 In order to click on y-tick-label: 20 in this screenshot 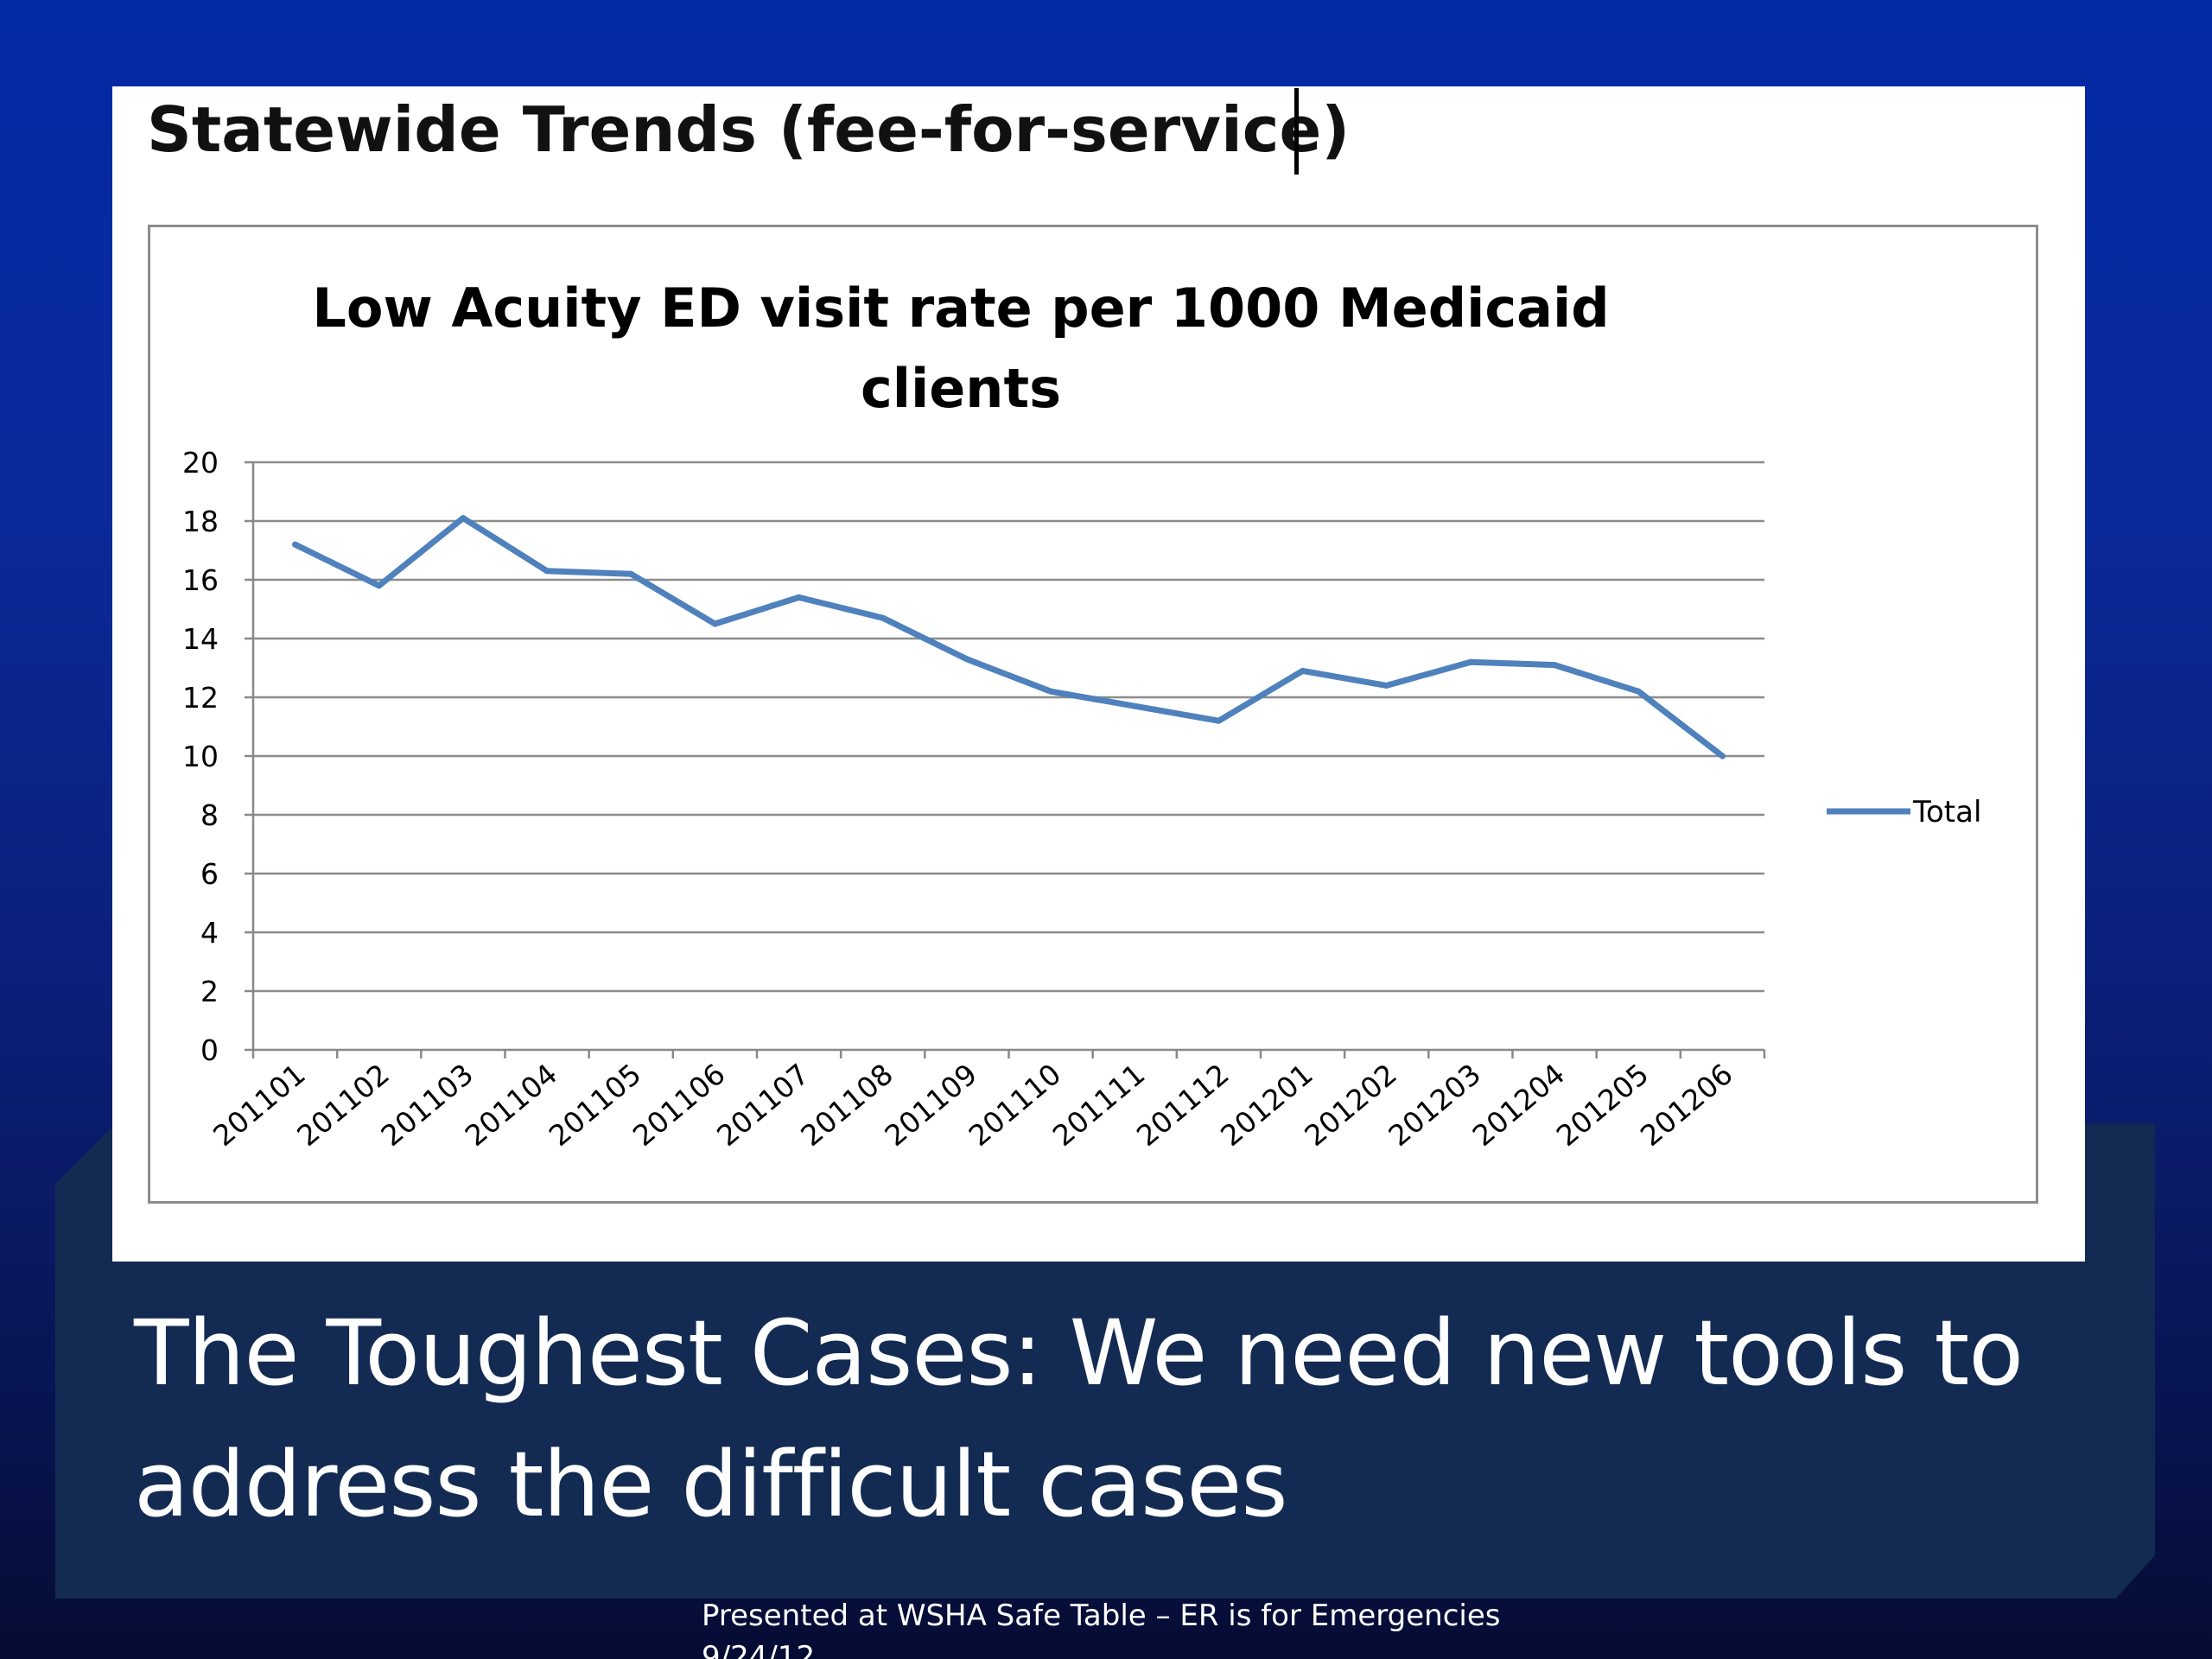, I will do `click(200, 463)`.